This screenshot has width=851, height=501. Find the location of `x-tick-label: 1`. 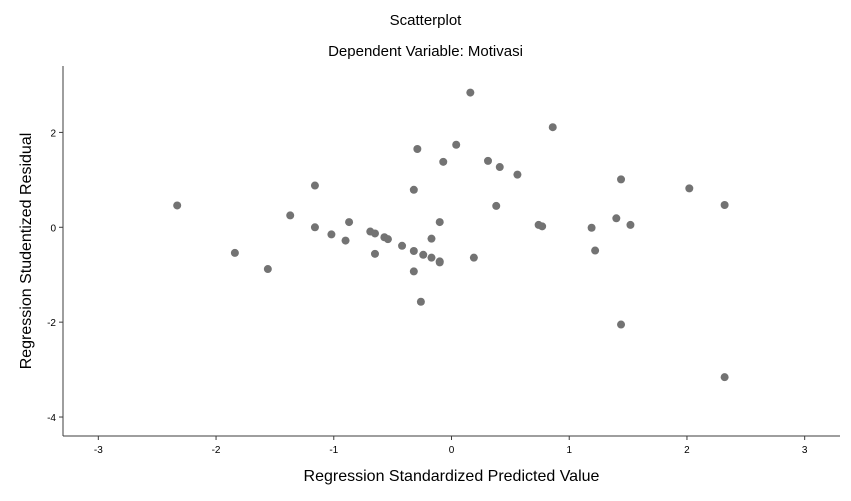

x-tick-label: 1 is located at coordinates (569, 450).